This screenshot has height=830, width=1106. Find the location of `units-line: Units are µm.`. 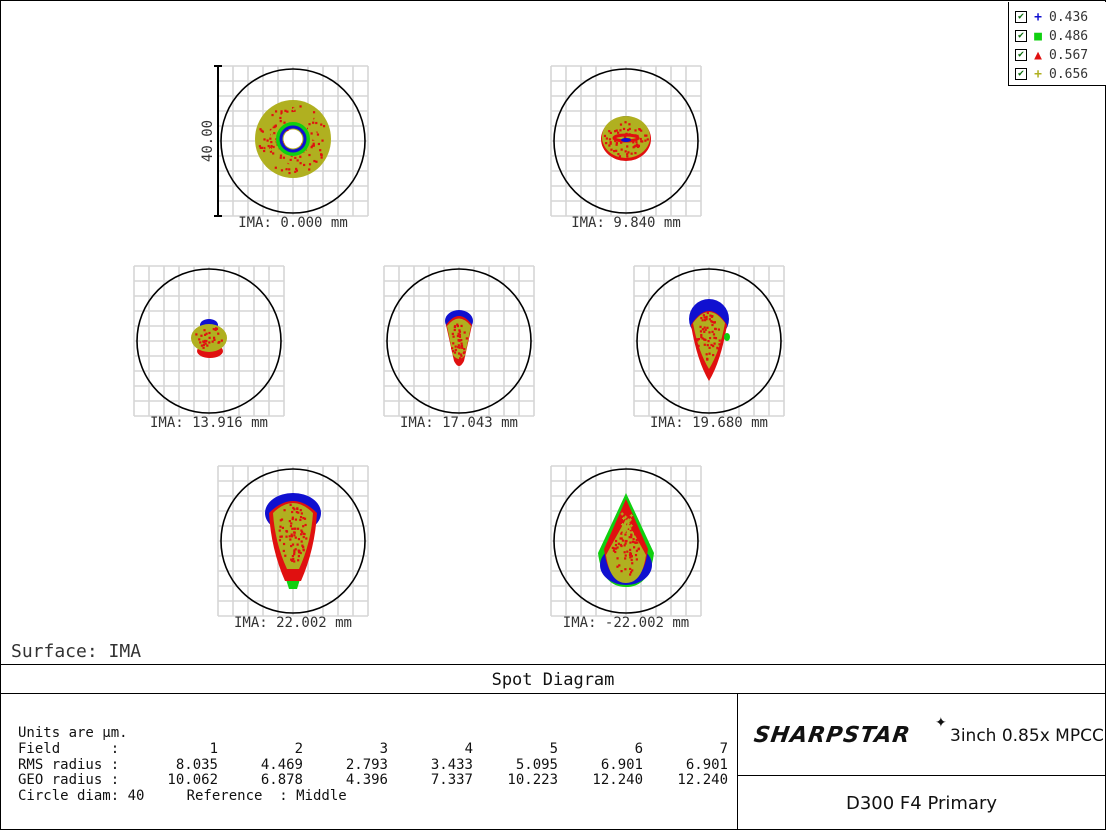

units-line: Units are µm. is located at coordinates (73, 733).